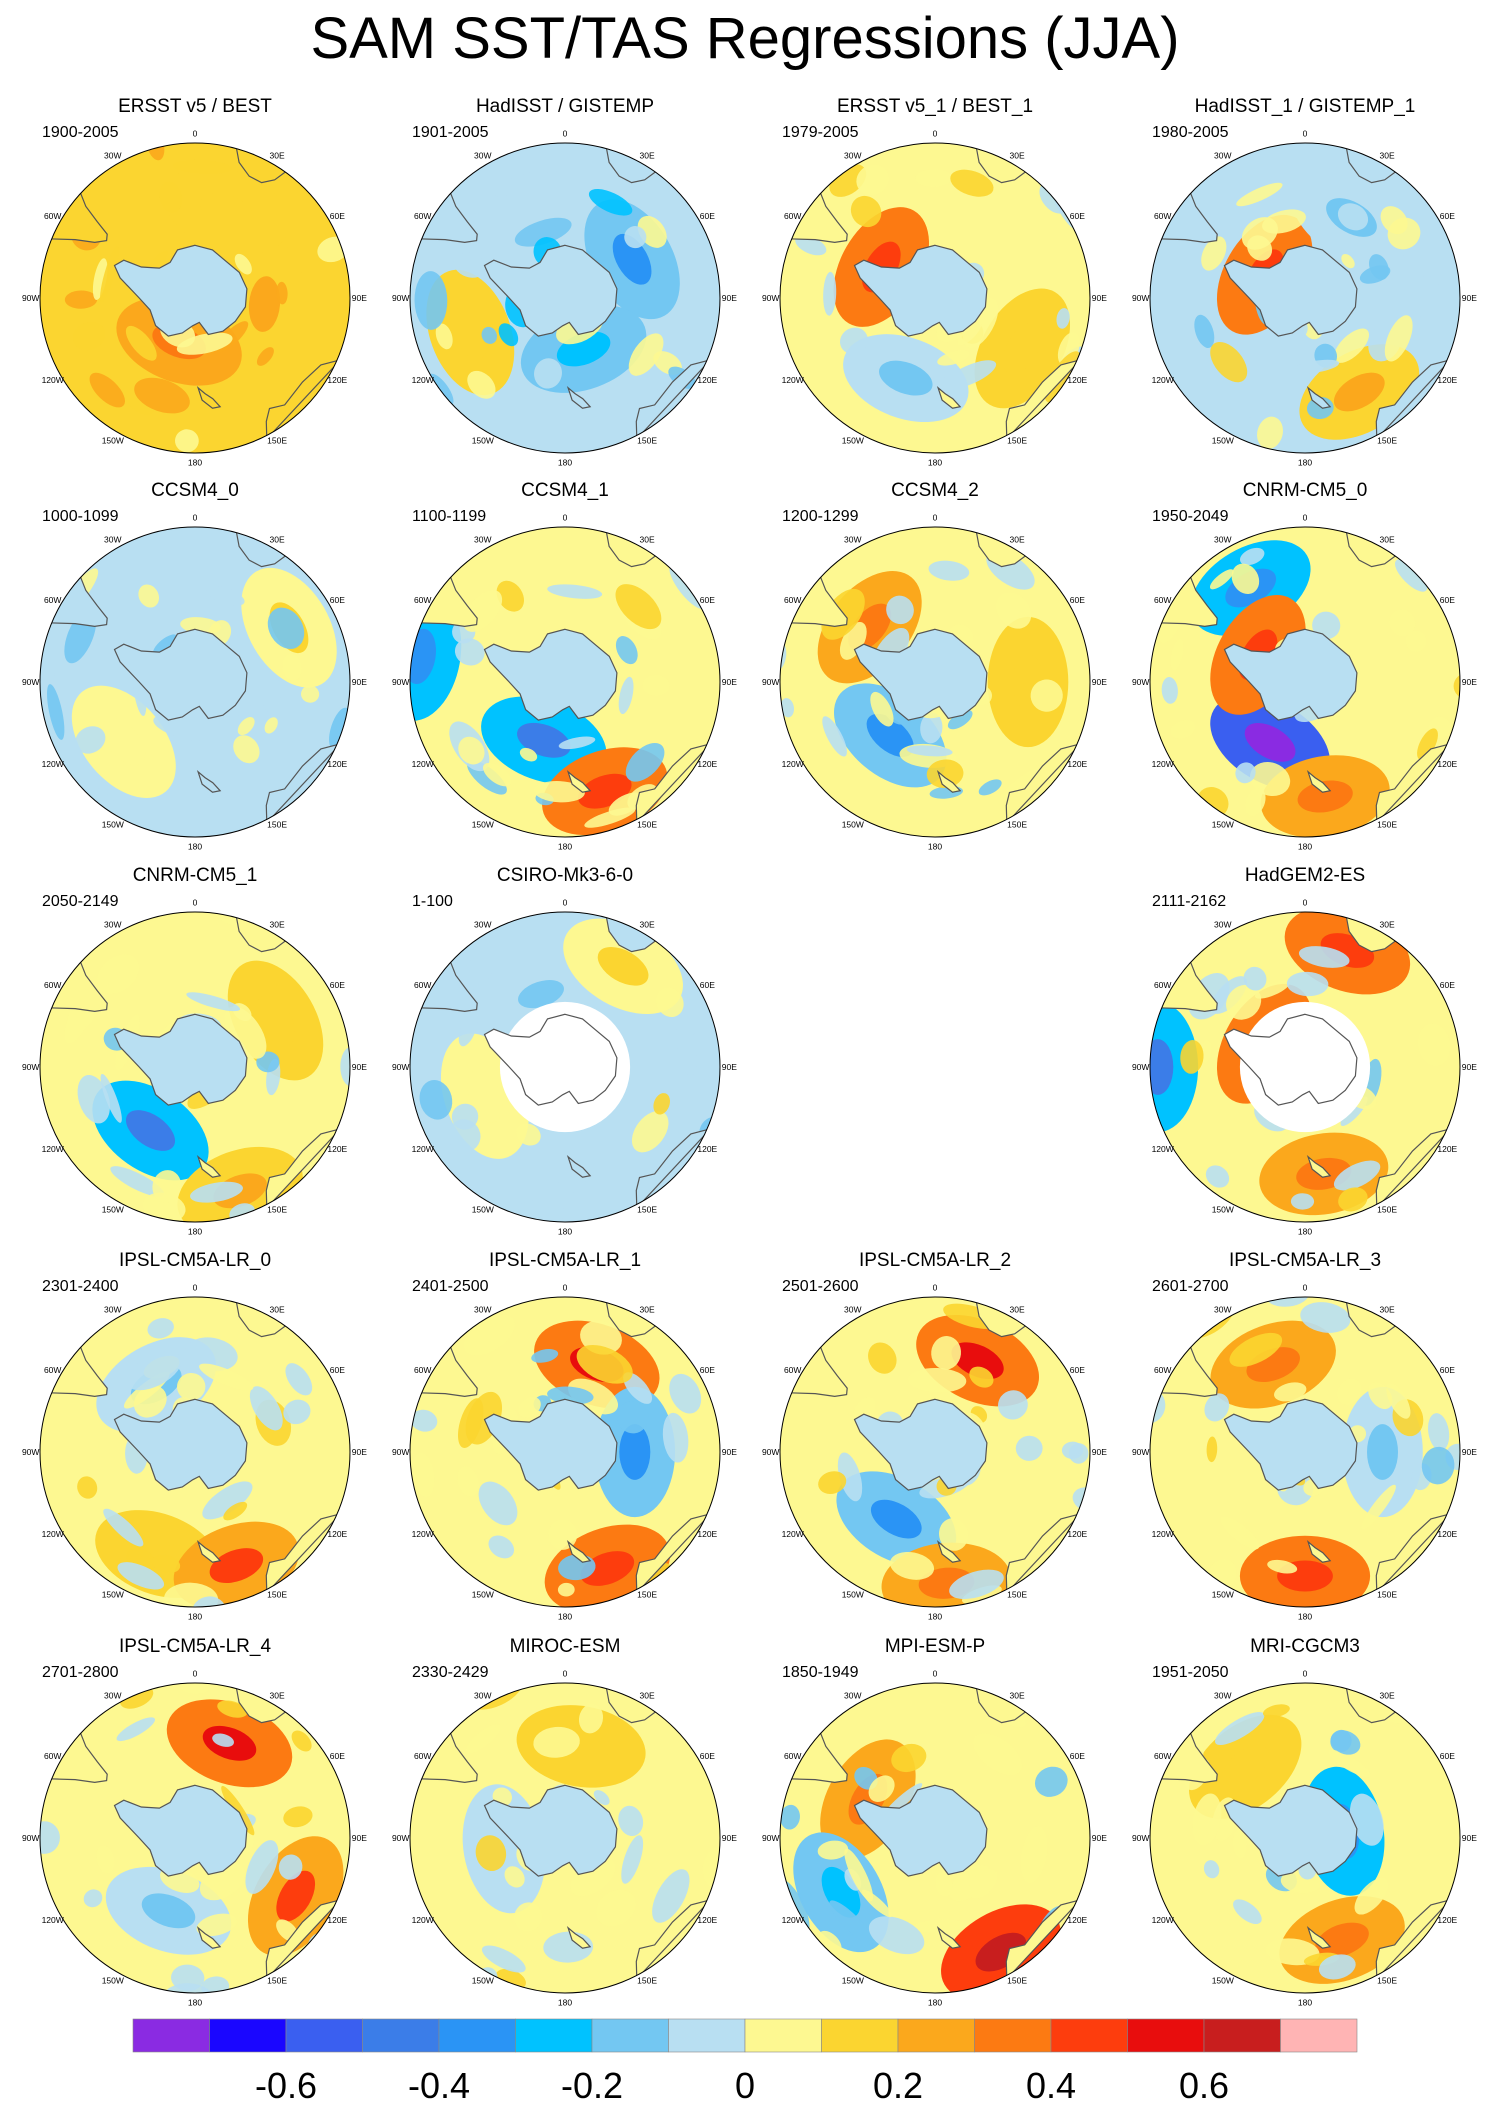  What do you see at coordinates (565, 490) in the screenshot?
I see `panel-title: CCSM4_1` at bounding box center [565, 490].